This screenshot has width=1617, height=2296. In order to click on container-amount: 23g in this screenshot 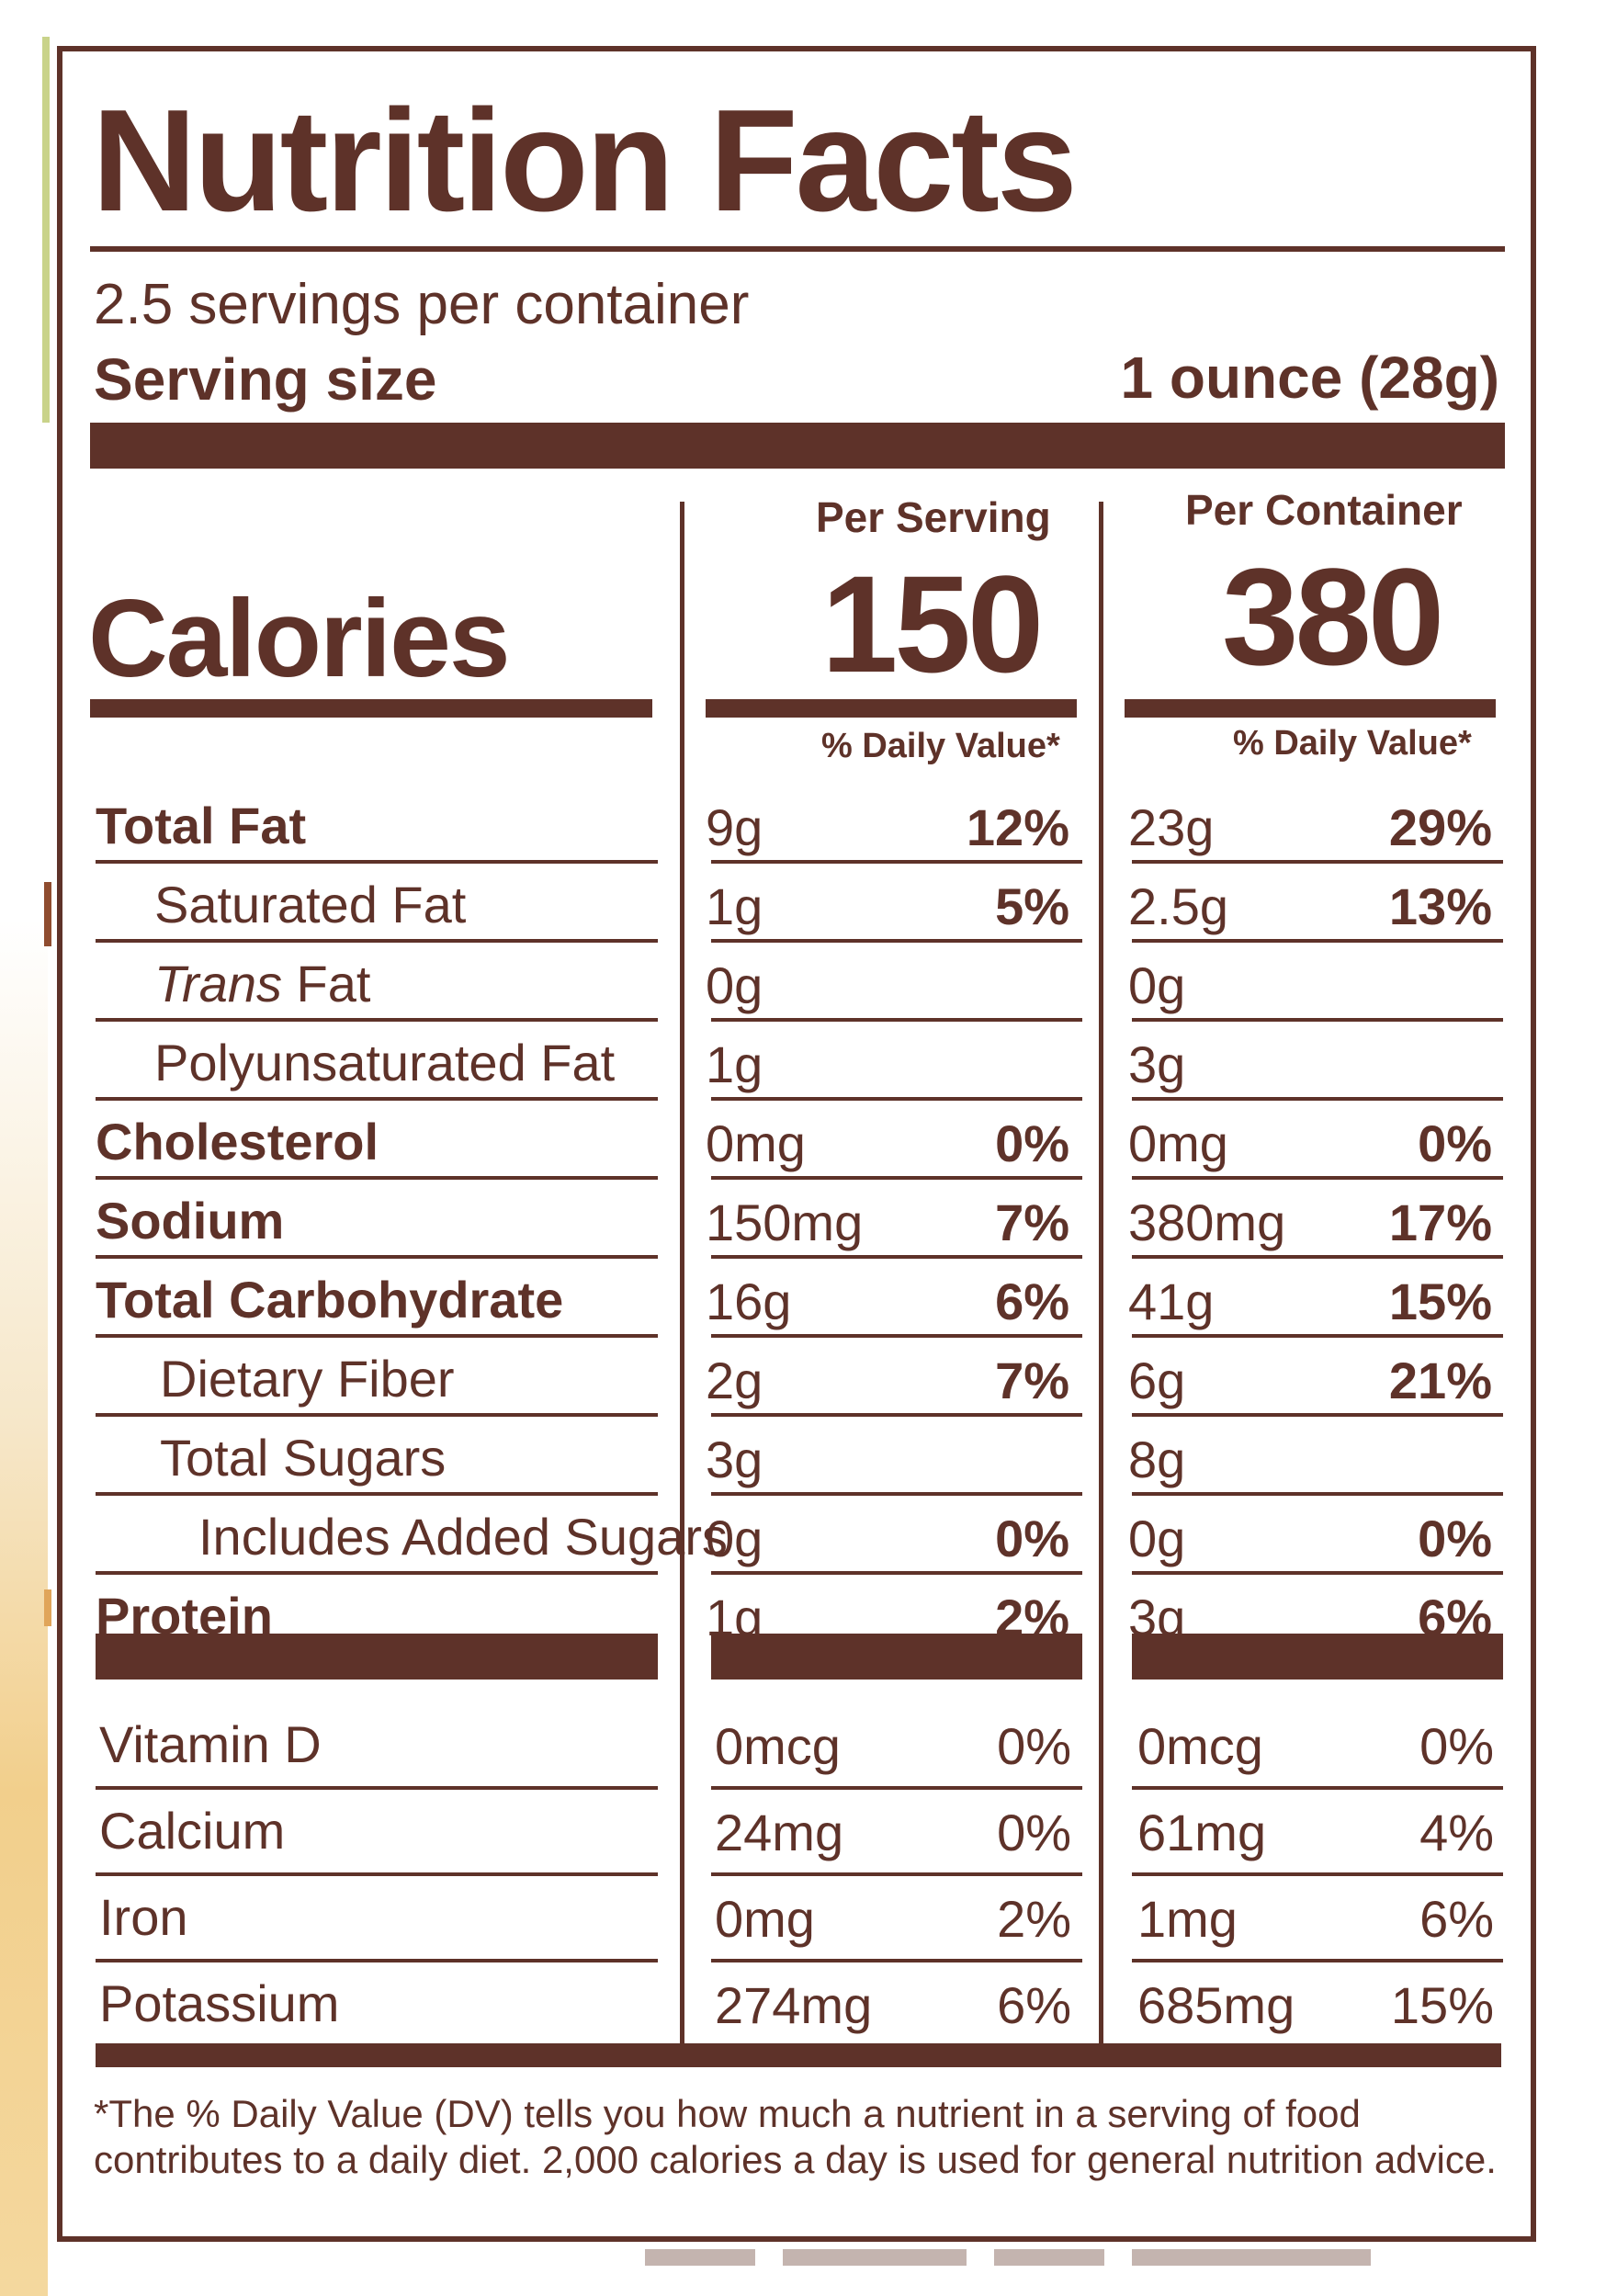, I will do `click(1172, 827)`.